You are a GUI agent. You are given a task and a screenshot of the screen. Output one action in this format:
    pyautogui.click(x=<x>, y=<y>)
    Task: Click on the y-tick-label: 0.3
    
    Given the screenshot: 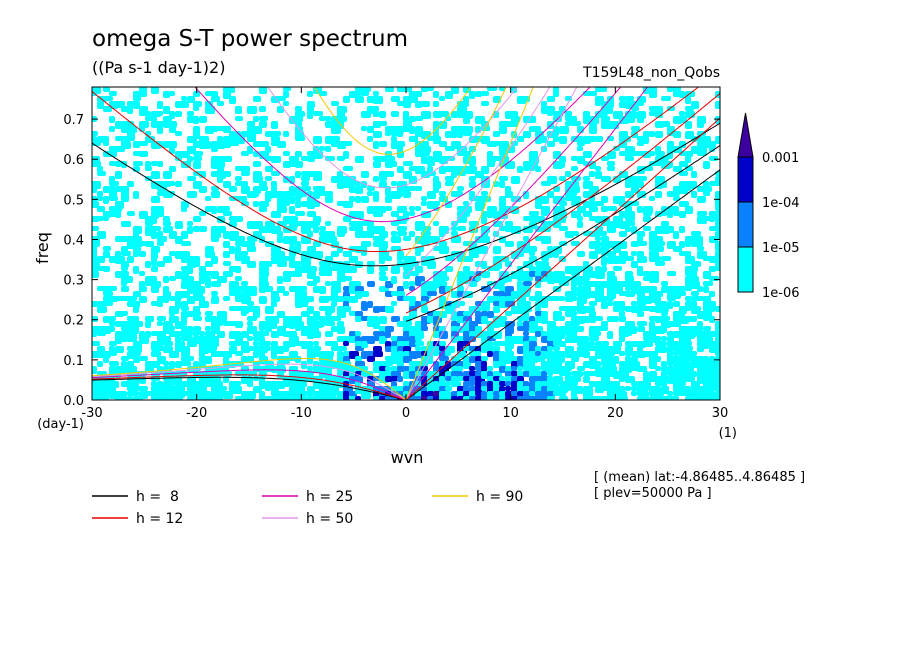 What is the action you would take?
    pyautogui.click(x=73, y=281)
    